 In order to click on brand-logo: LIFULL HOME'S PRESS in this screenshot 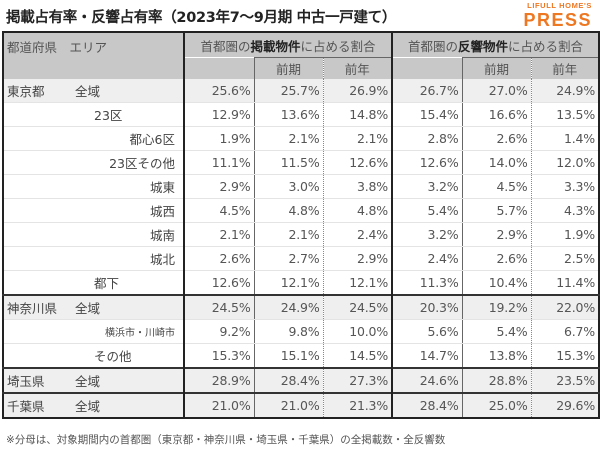, I will do `click(557, 15)`.